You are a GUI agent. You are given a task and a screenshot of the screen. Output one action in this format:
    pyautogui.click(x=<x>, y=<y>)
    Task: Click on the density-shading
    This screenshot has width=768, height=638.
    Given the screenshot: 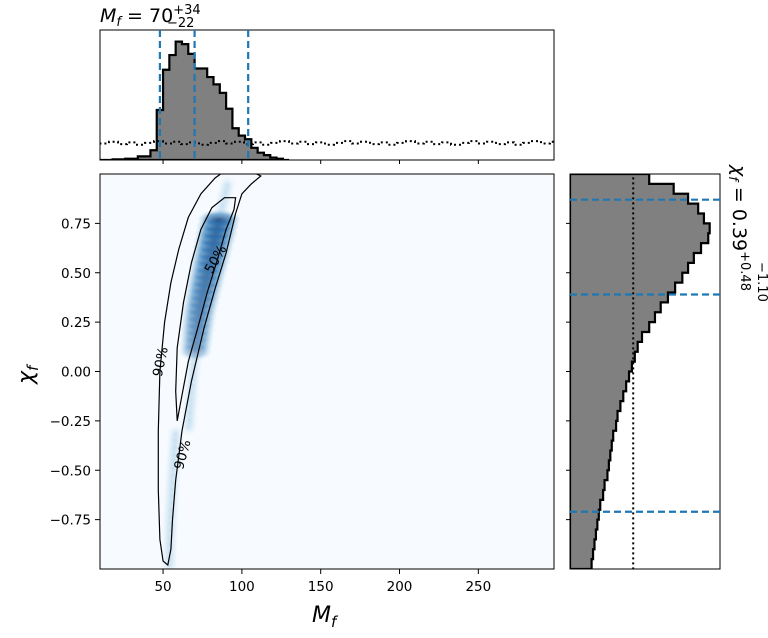 What is the action you would take?
    pyautogui.click(x=201, y=371)
    